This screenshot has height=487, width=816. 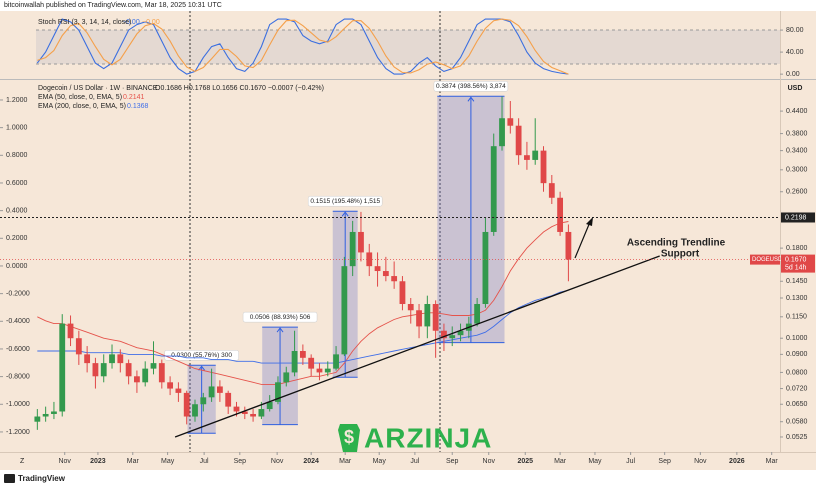 What do you see at coordinates (98, 88) in the screenshot?
I see `symbol-title: Dogecoin / US Dollar · 1W · BINANCE` at bounding box center [98, 88].